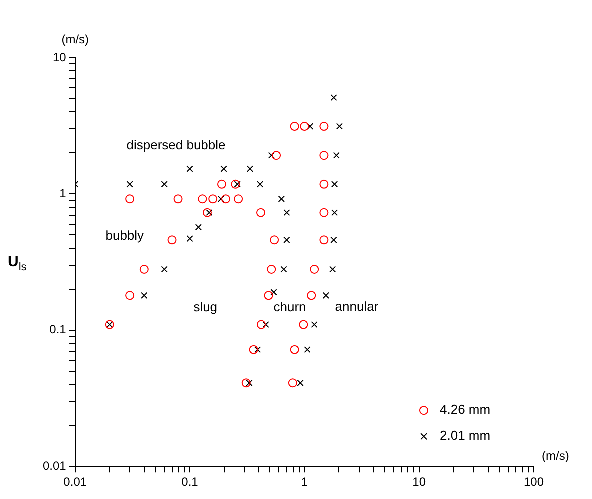 The width and height of the screenshot is (592, 499). What do you see at coordinates (76, 39) in the screenshot?
I see `text: (m/s)` at bounding box center [76, 39].